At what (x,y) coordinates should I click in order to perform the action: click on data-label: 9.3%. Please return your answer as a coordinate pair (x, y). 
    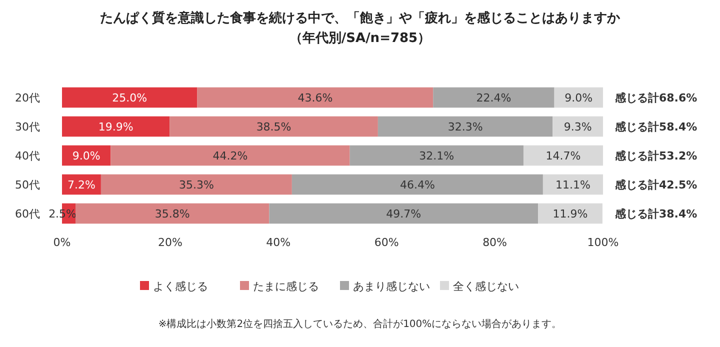
    Looking at the image, I should click on (578, 127).